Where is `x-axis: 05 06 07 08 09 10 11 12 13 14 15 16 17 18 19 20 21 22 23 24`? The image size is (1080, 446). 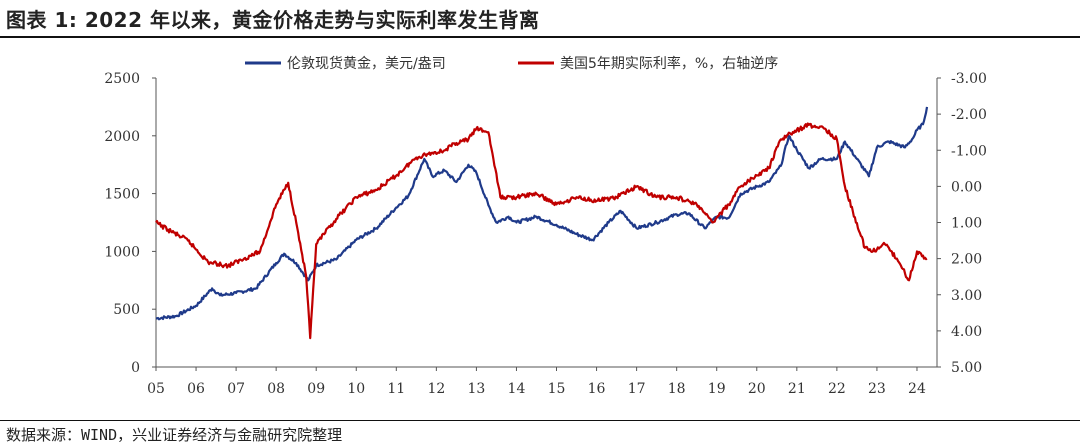 x-axis: 05 06 07 08 09 10 11 12 13 14 15 16 17 18 19 20 21 22 23 24 is located at coordinates (542, 381).